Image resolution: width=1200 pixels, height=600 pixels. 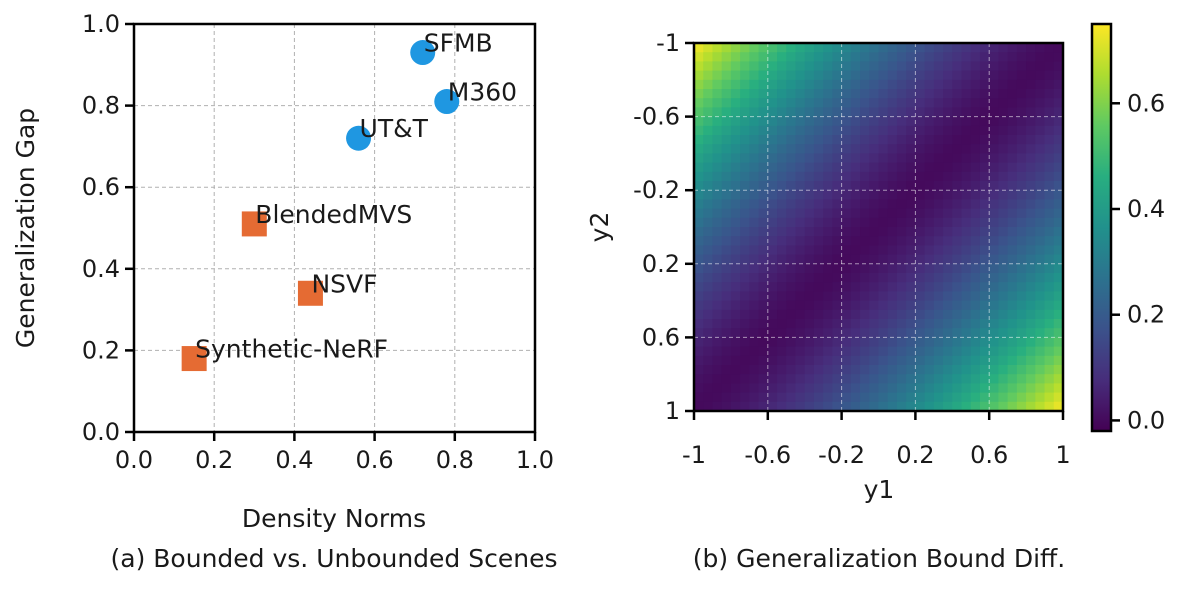 What do you see at coordinates (108, 228) in the screenshot?
I see `scatter-y-ticks: 0.00.20.40.60.81.0` at bounding box center [108, 228].